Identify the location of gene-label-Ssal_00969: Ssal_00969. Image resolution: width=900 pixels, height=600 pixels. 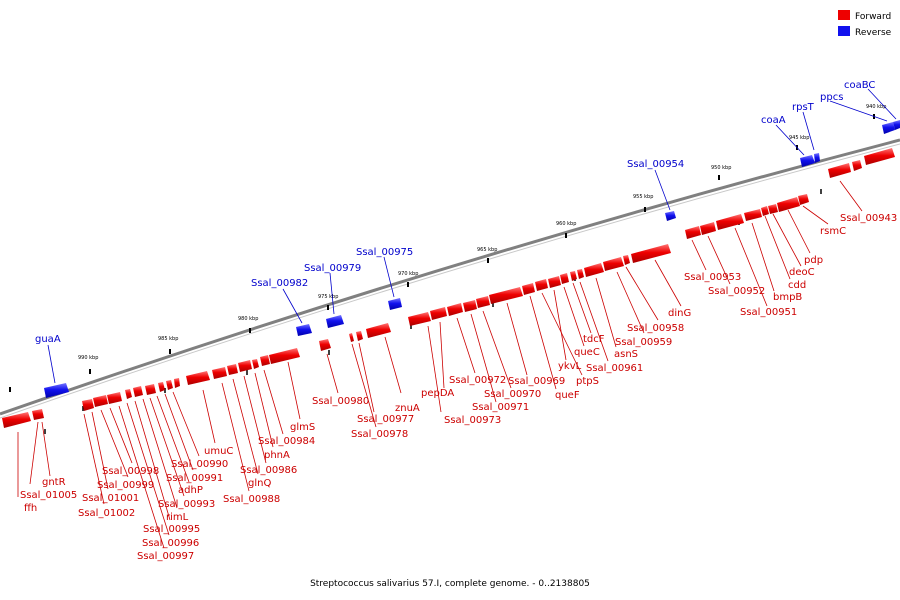
(536, 381).